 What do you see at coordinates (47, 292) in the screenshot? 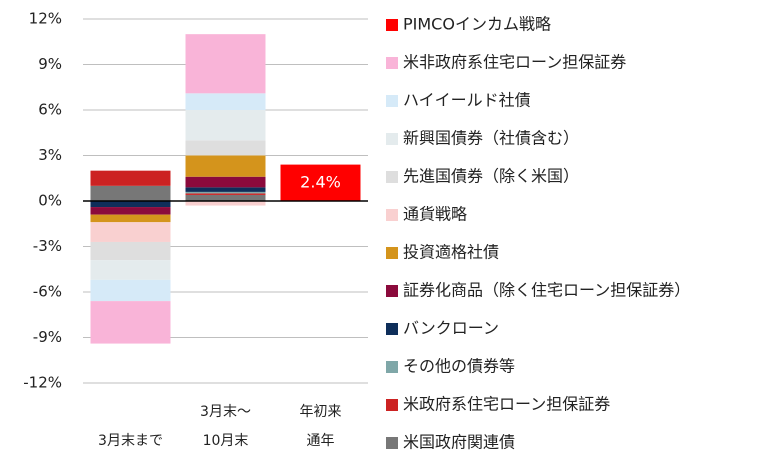
I see `y-tick-label: -6%` at bounding box center [47, 292].